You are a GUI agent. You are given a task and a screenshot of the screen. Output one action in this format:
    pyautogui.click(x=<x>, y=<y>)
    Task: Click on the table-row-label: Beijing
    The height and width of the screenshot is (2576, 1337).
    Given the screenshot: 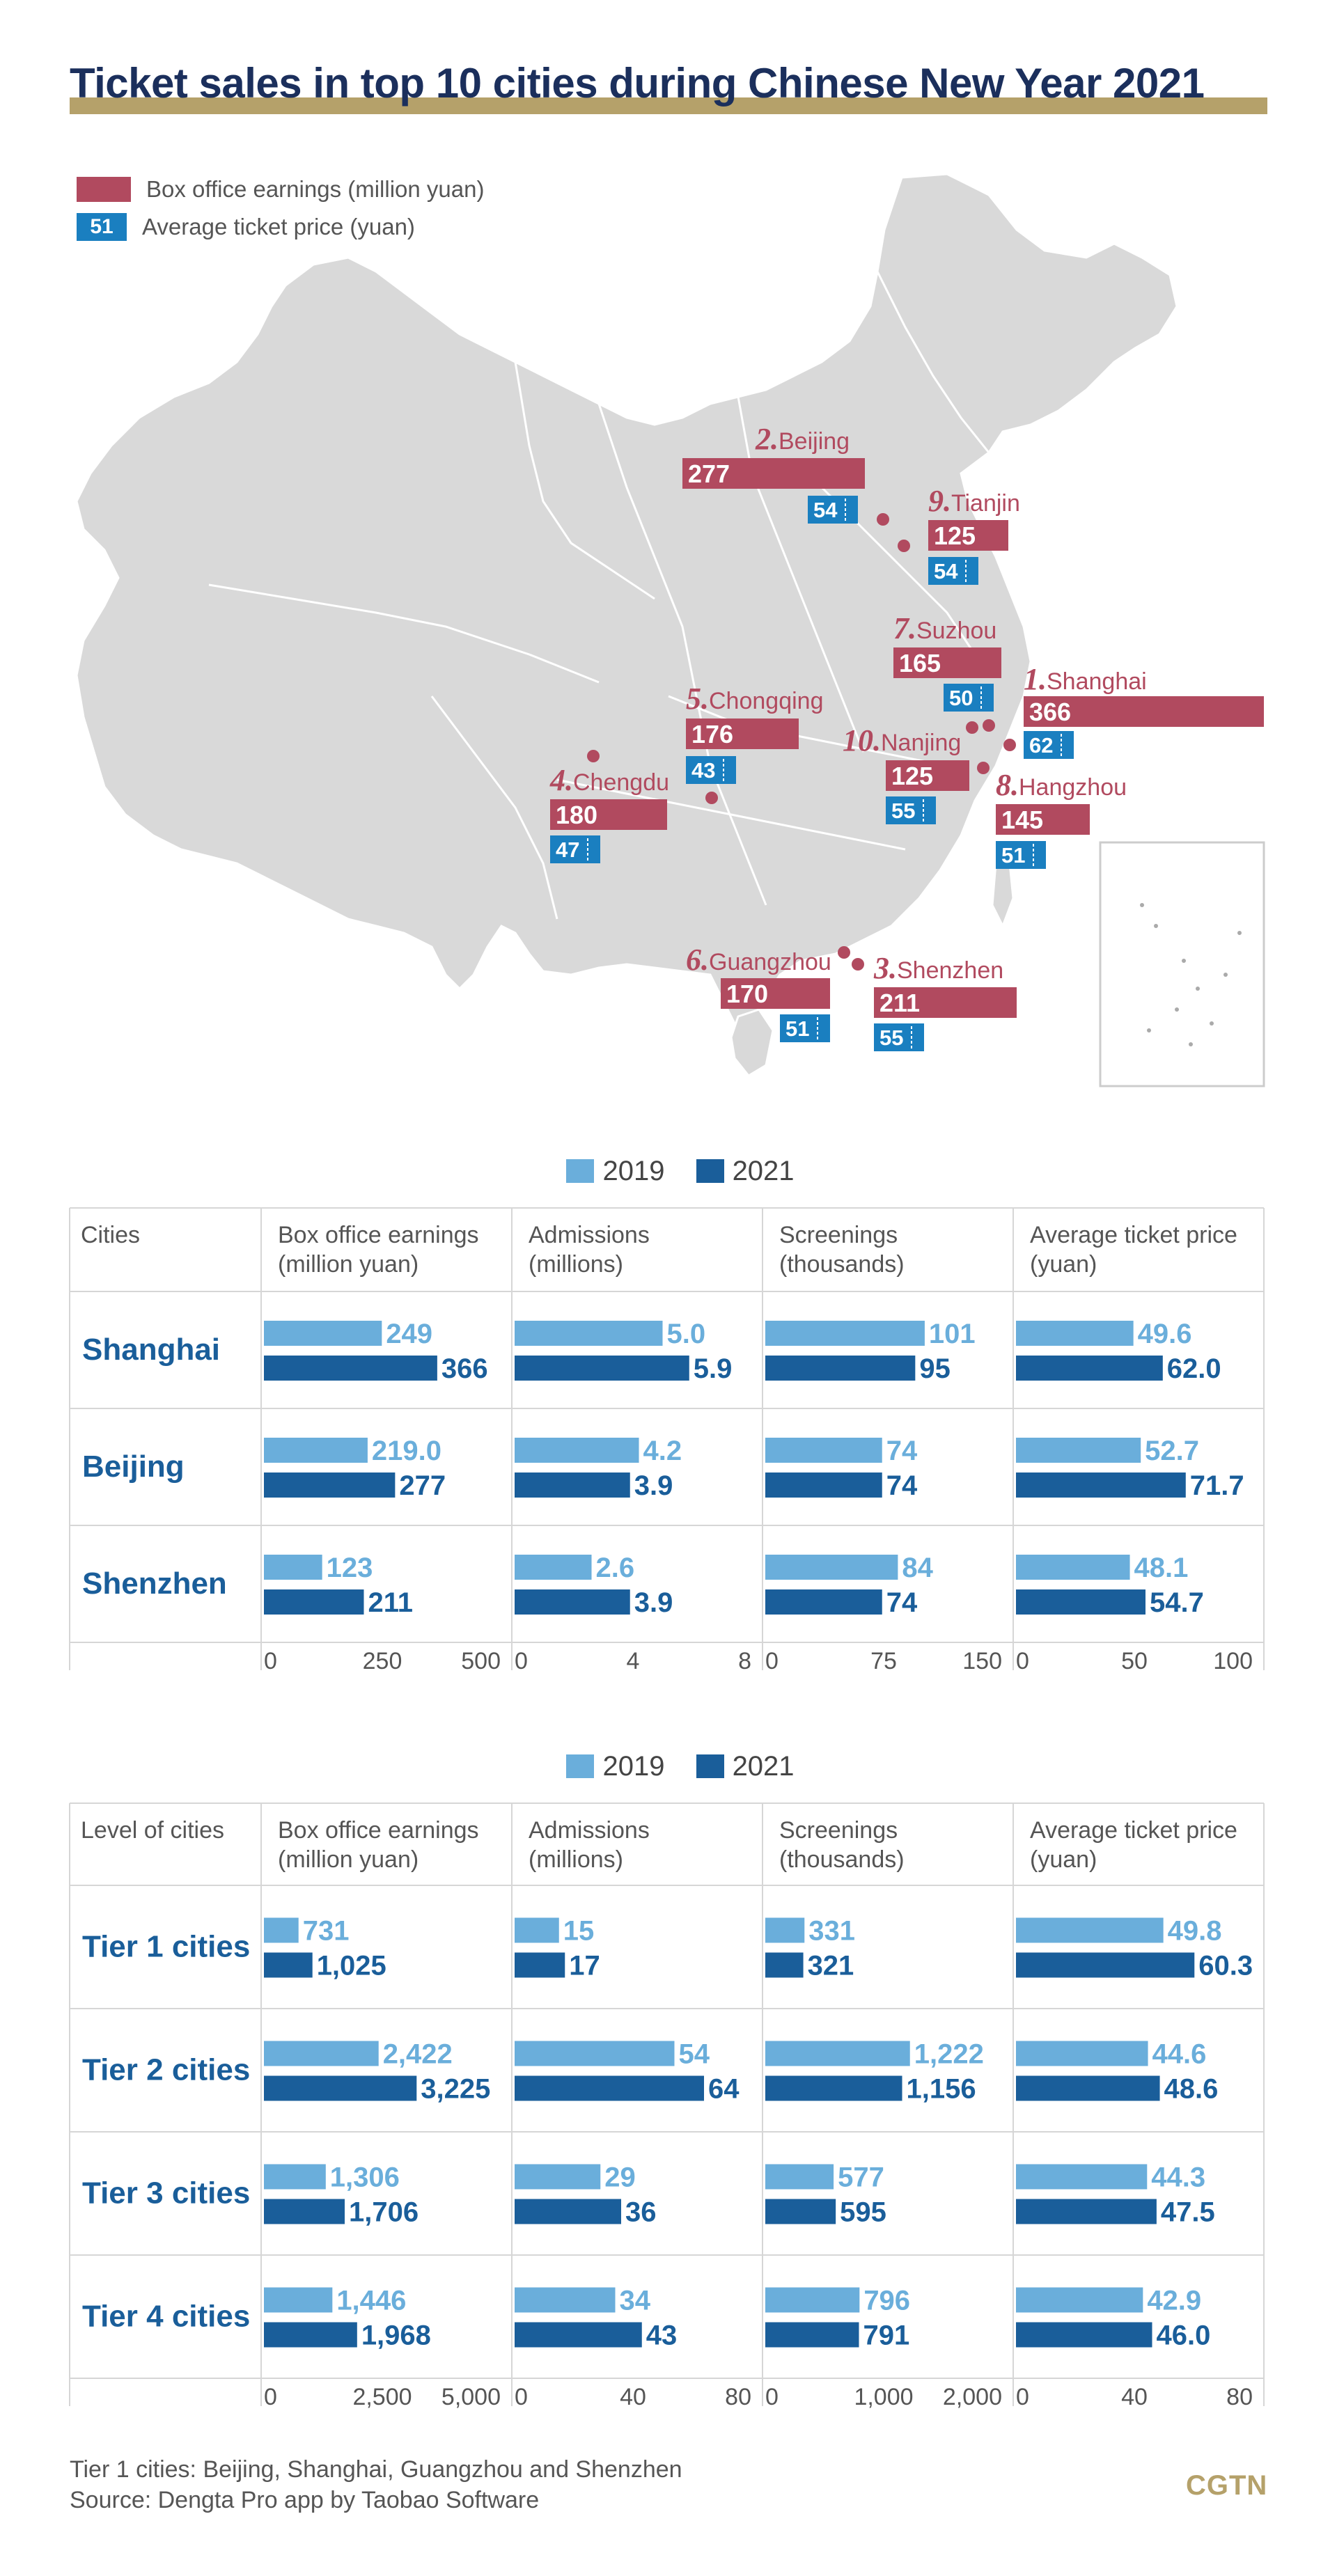 What is the action you would take?
    pyautogui.click(x=133, y=1467)
    